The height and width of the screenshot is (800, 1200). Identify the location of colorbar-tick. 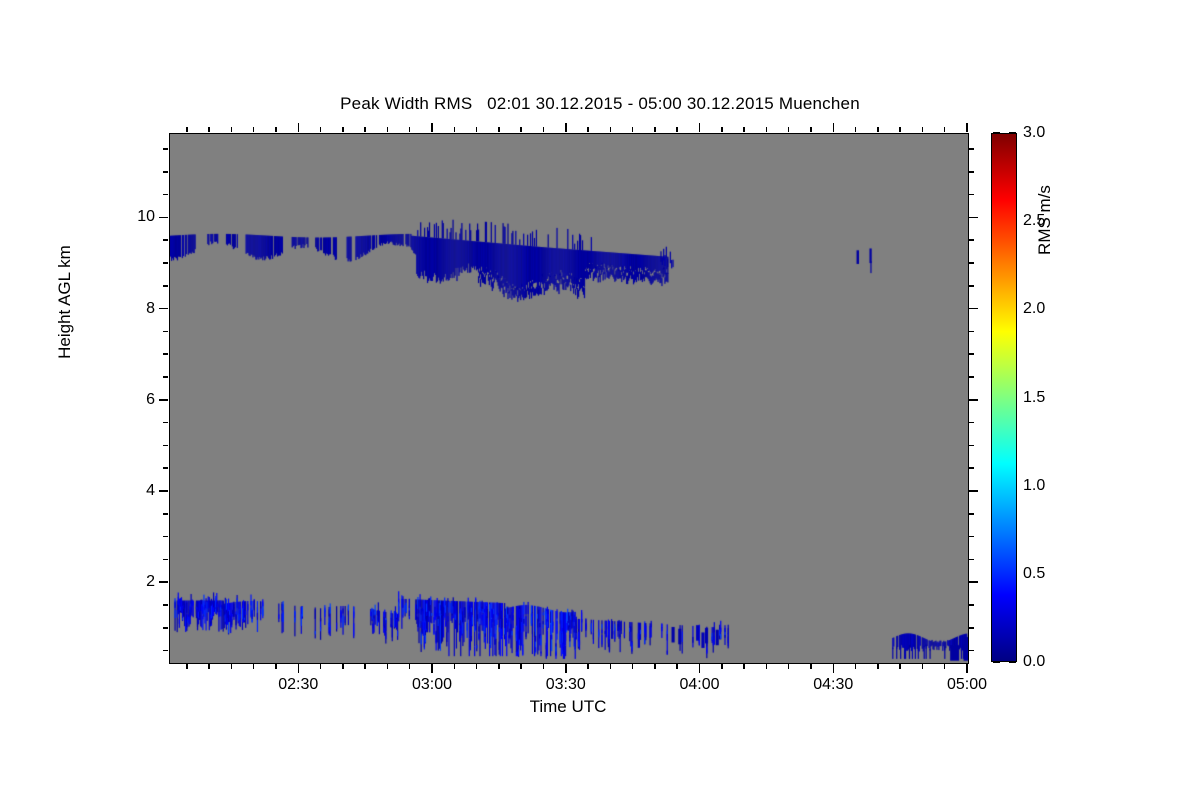
(1012, 662).